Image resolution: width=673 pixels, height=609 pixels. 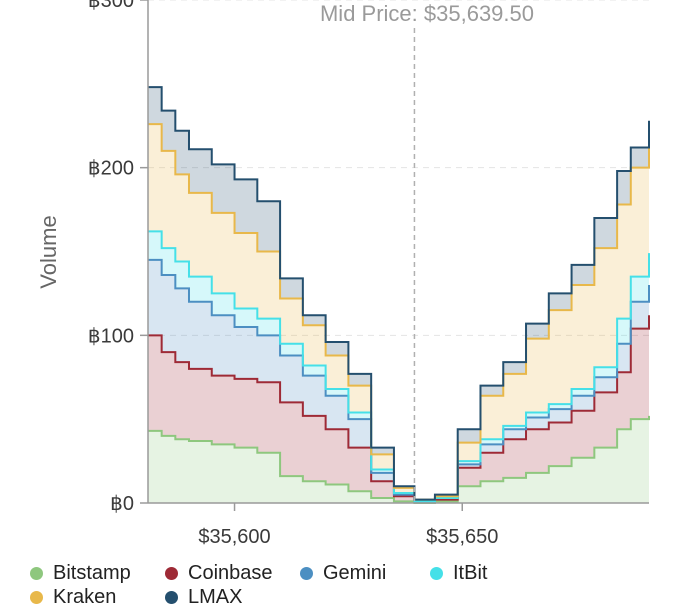 I want to click on y-axis-label: Volume, so click(x=48, y=251).